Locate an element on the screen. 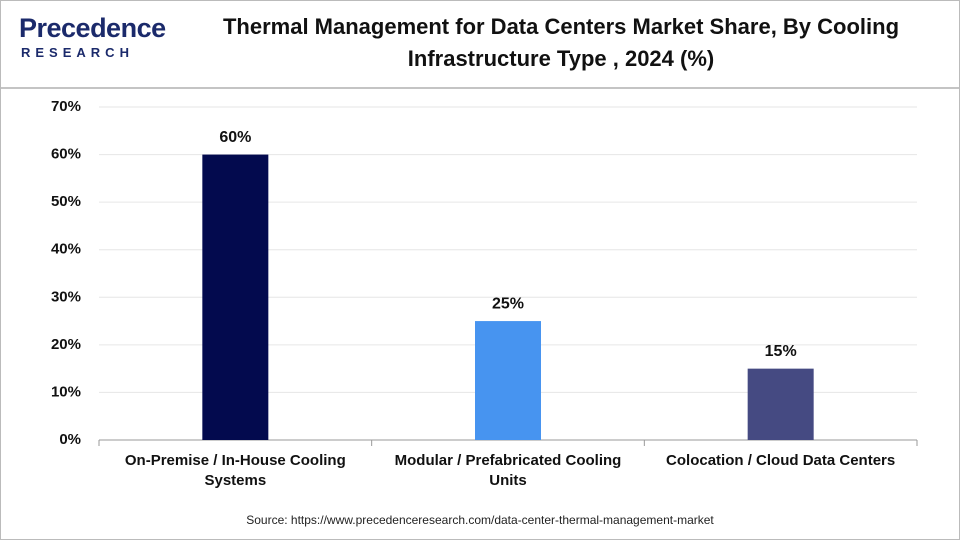 The width and height of the screenshot is (960, 540). y-tick-label: 70% is located at coordinates (66, 106).